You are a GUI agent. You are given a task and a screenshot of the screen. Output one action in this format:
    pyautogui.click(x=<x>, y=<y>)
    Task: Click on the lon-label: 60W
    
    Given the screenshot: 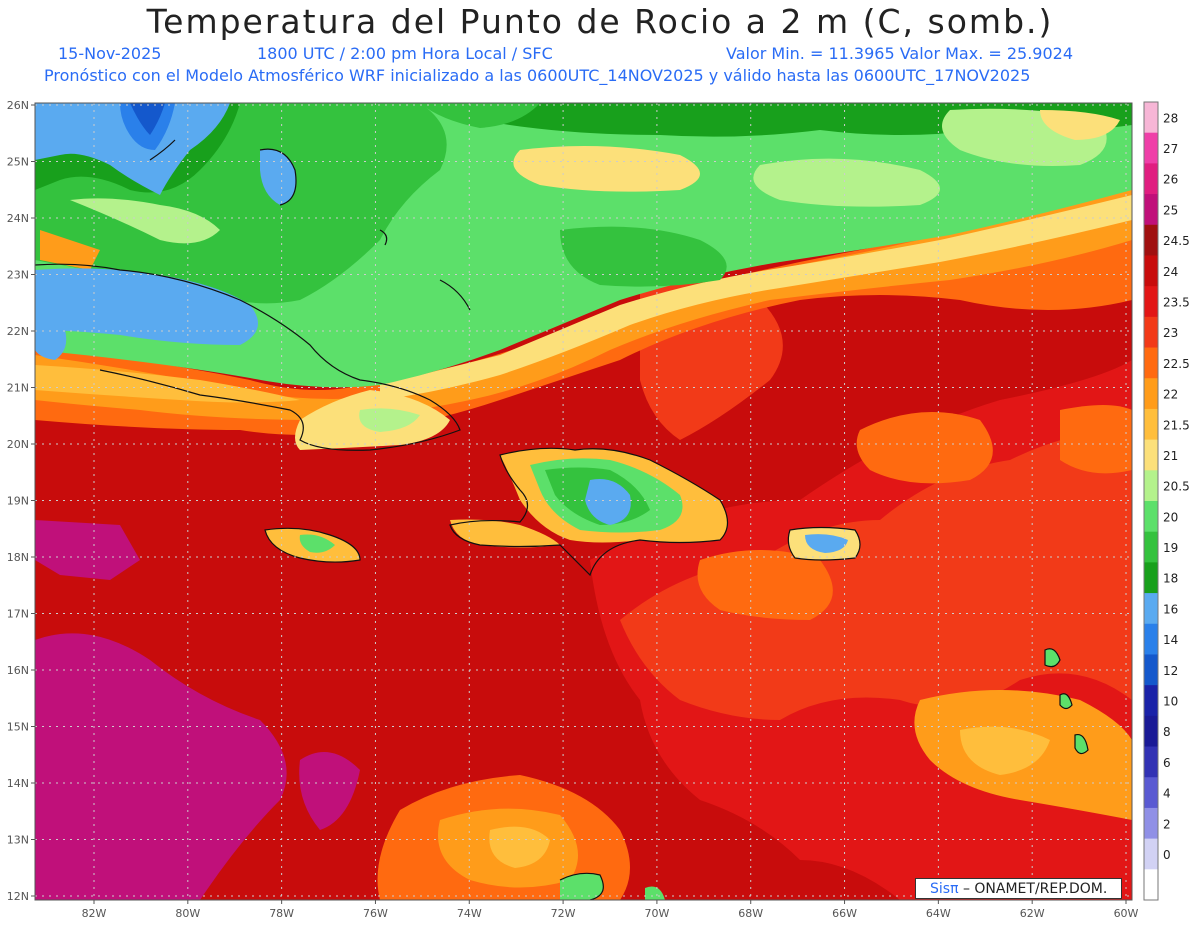 What is the action you would take?
    pyautogui.click(x=1126, y=913)
    